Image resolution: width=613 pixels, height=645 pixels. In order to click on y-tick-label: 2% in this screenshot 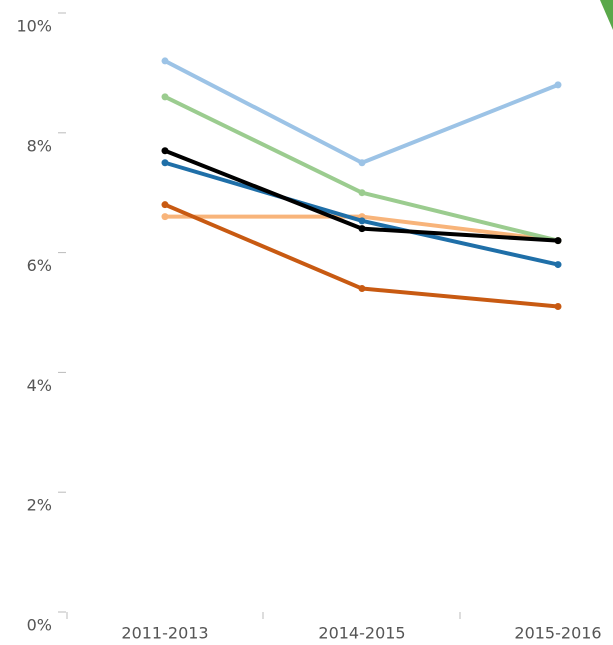, I will do `click(39, 505)`.